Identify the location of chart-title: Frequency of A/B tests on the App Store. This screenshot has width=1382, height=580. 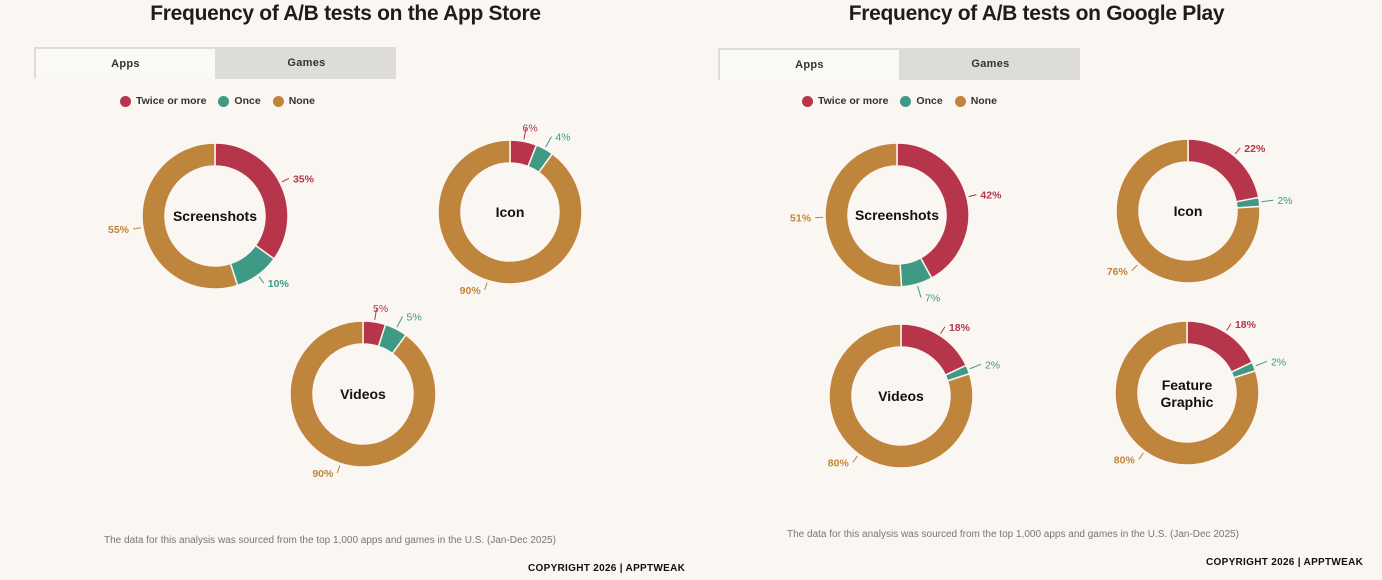
(345, 13).